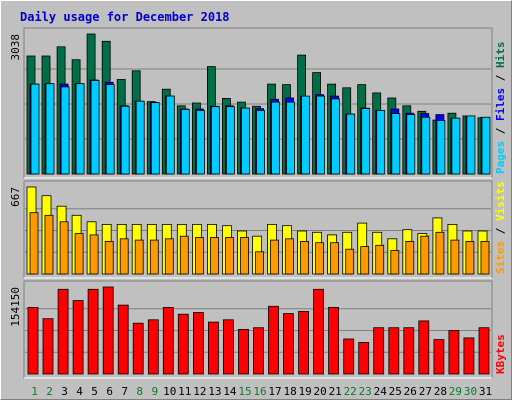 This screenshot has width=512, height=400. What do you see at coordinates (274, 391) in the screenshot?
I see `x-tick-label-17: 17` at bounding box center [274, 391].